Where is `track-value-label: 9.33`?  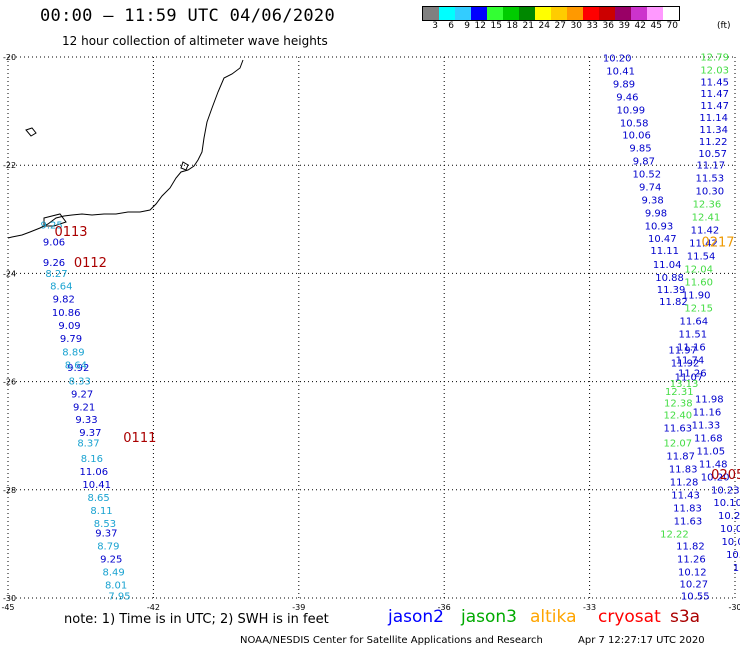 track-value-label: 9.33 is located at coordinates (86, 420).